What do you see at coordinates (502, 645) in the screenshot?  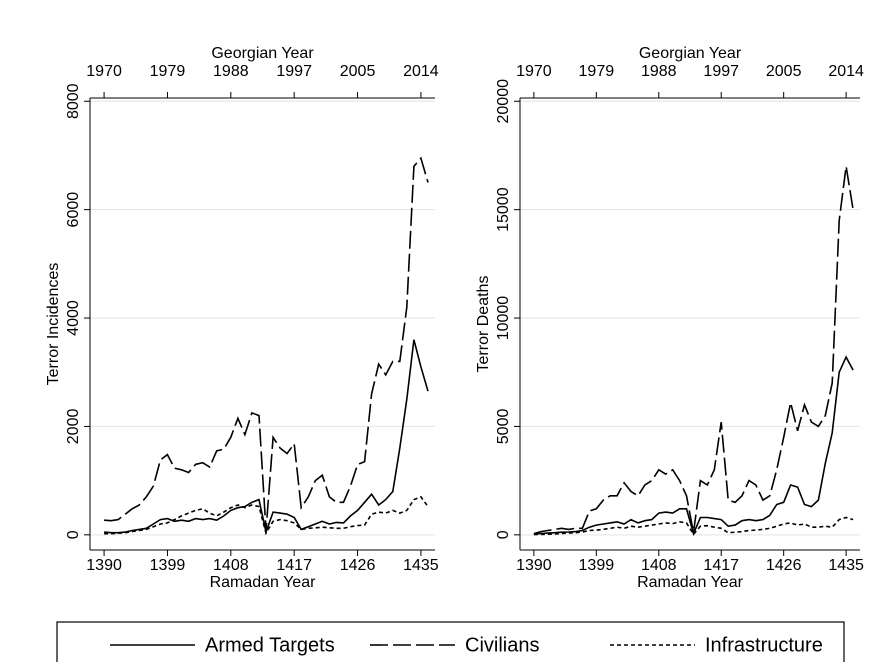 I see `legend-label: Civilians` at bounding box center [502, 645].